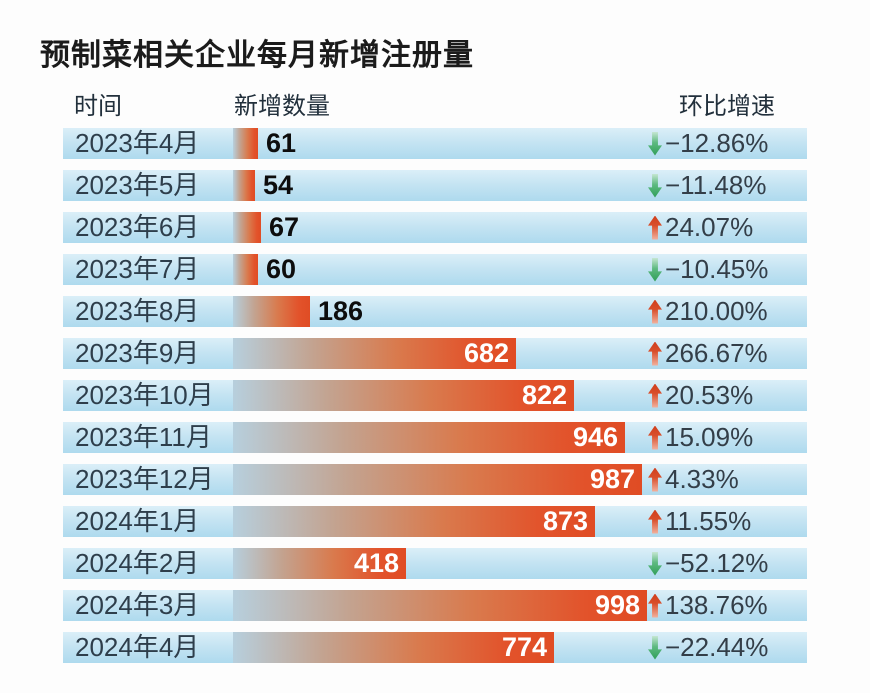 This screenshot has height=693, width=870. I want to click on bar-value-label: 822, so click(544, 395).